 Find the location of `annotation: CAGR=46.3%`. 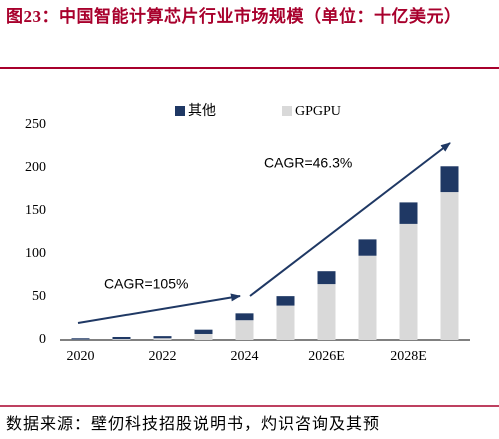

annotation: CAGR=46.3% is located at coordinates (308, 163).